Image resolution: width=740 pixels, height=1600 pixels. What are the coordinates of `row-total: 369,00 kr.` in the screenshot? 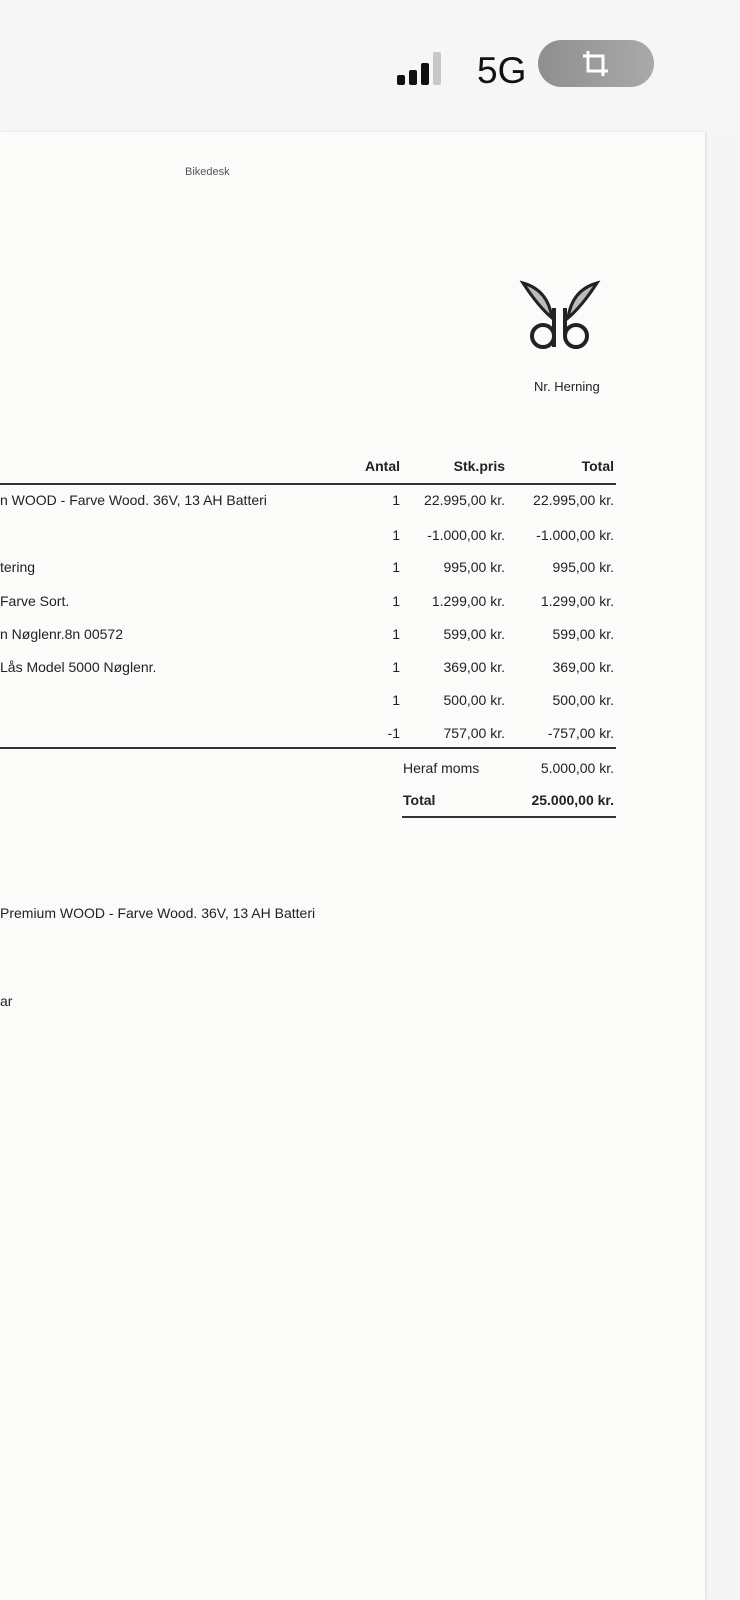 It's located at (583, 667).